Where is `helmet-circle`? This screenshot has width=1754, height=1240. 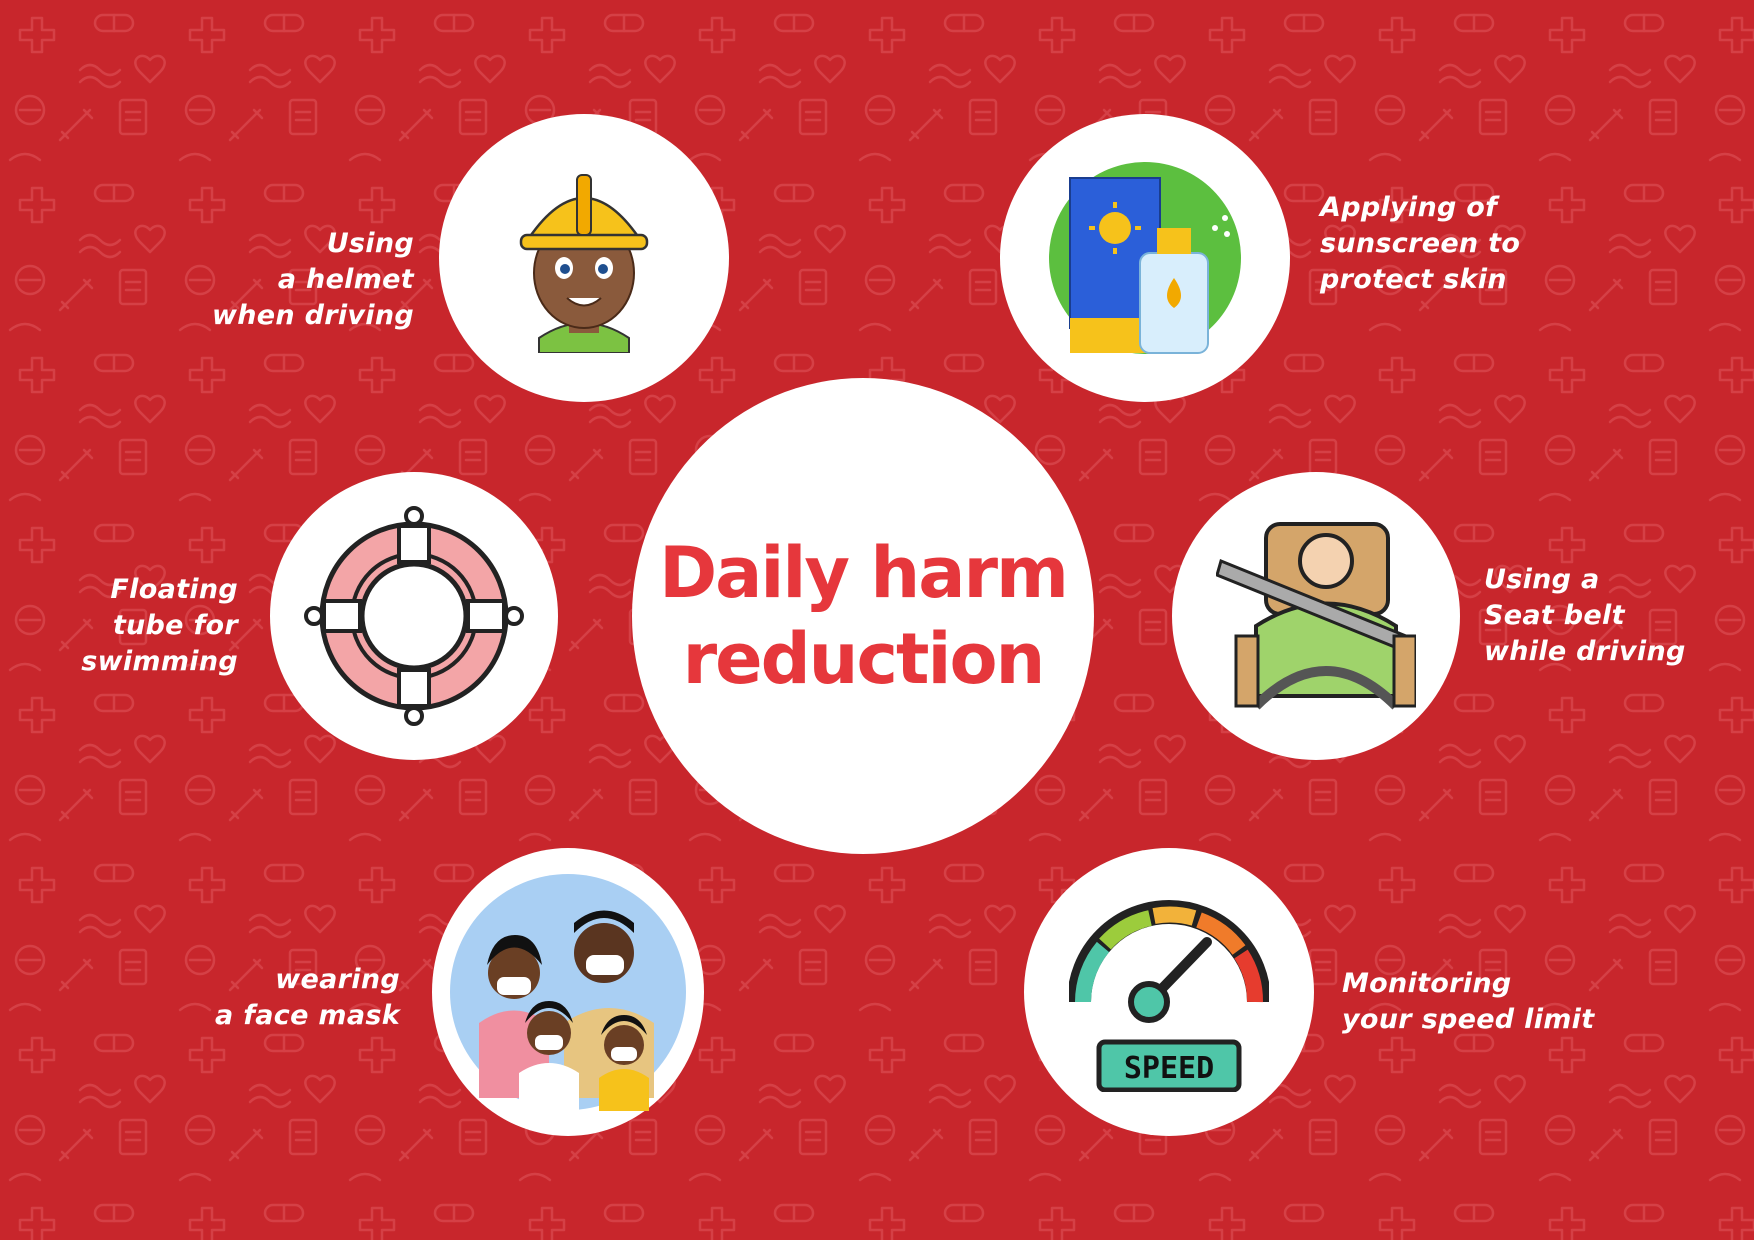
helmet-circle is located at coordinates (584, 258).